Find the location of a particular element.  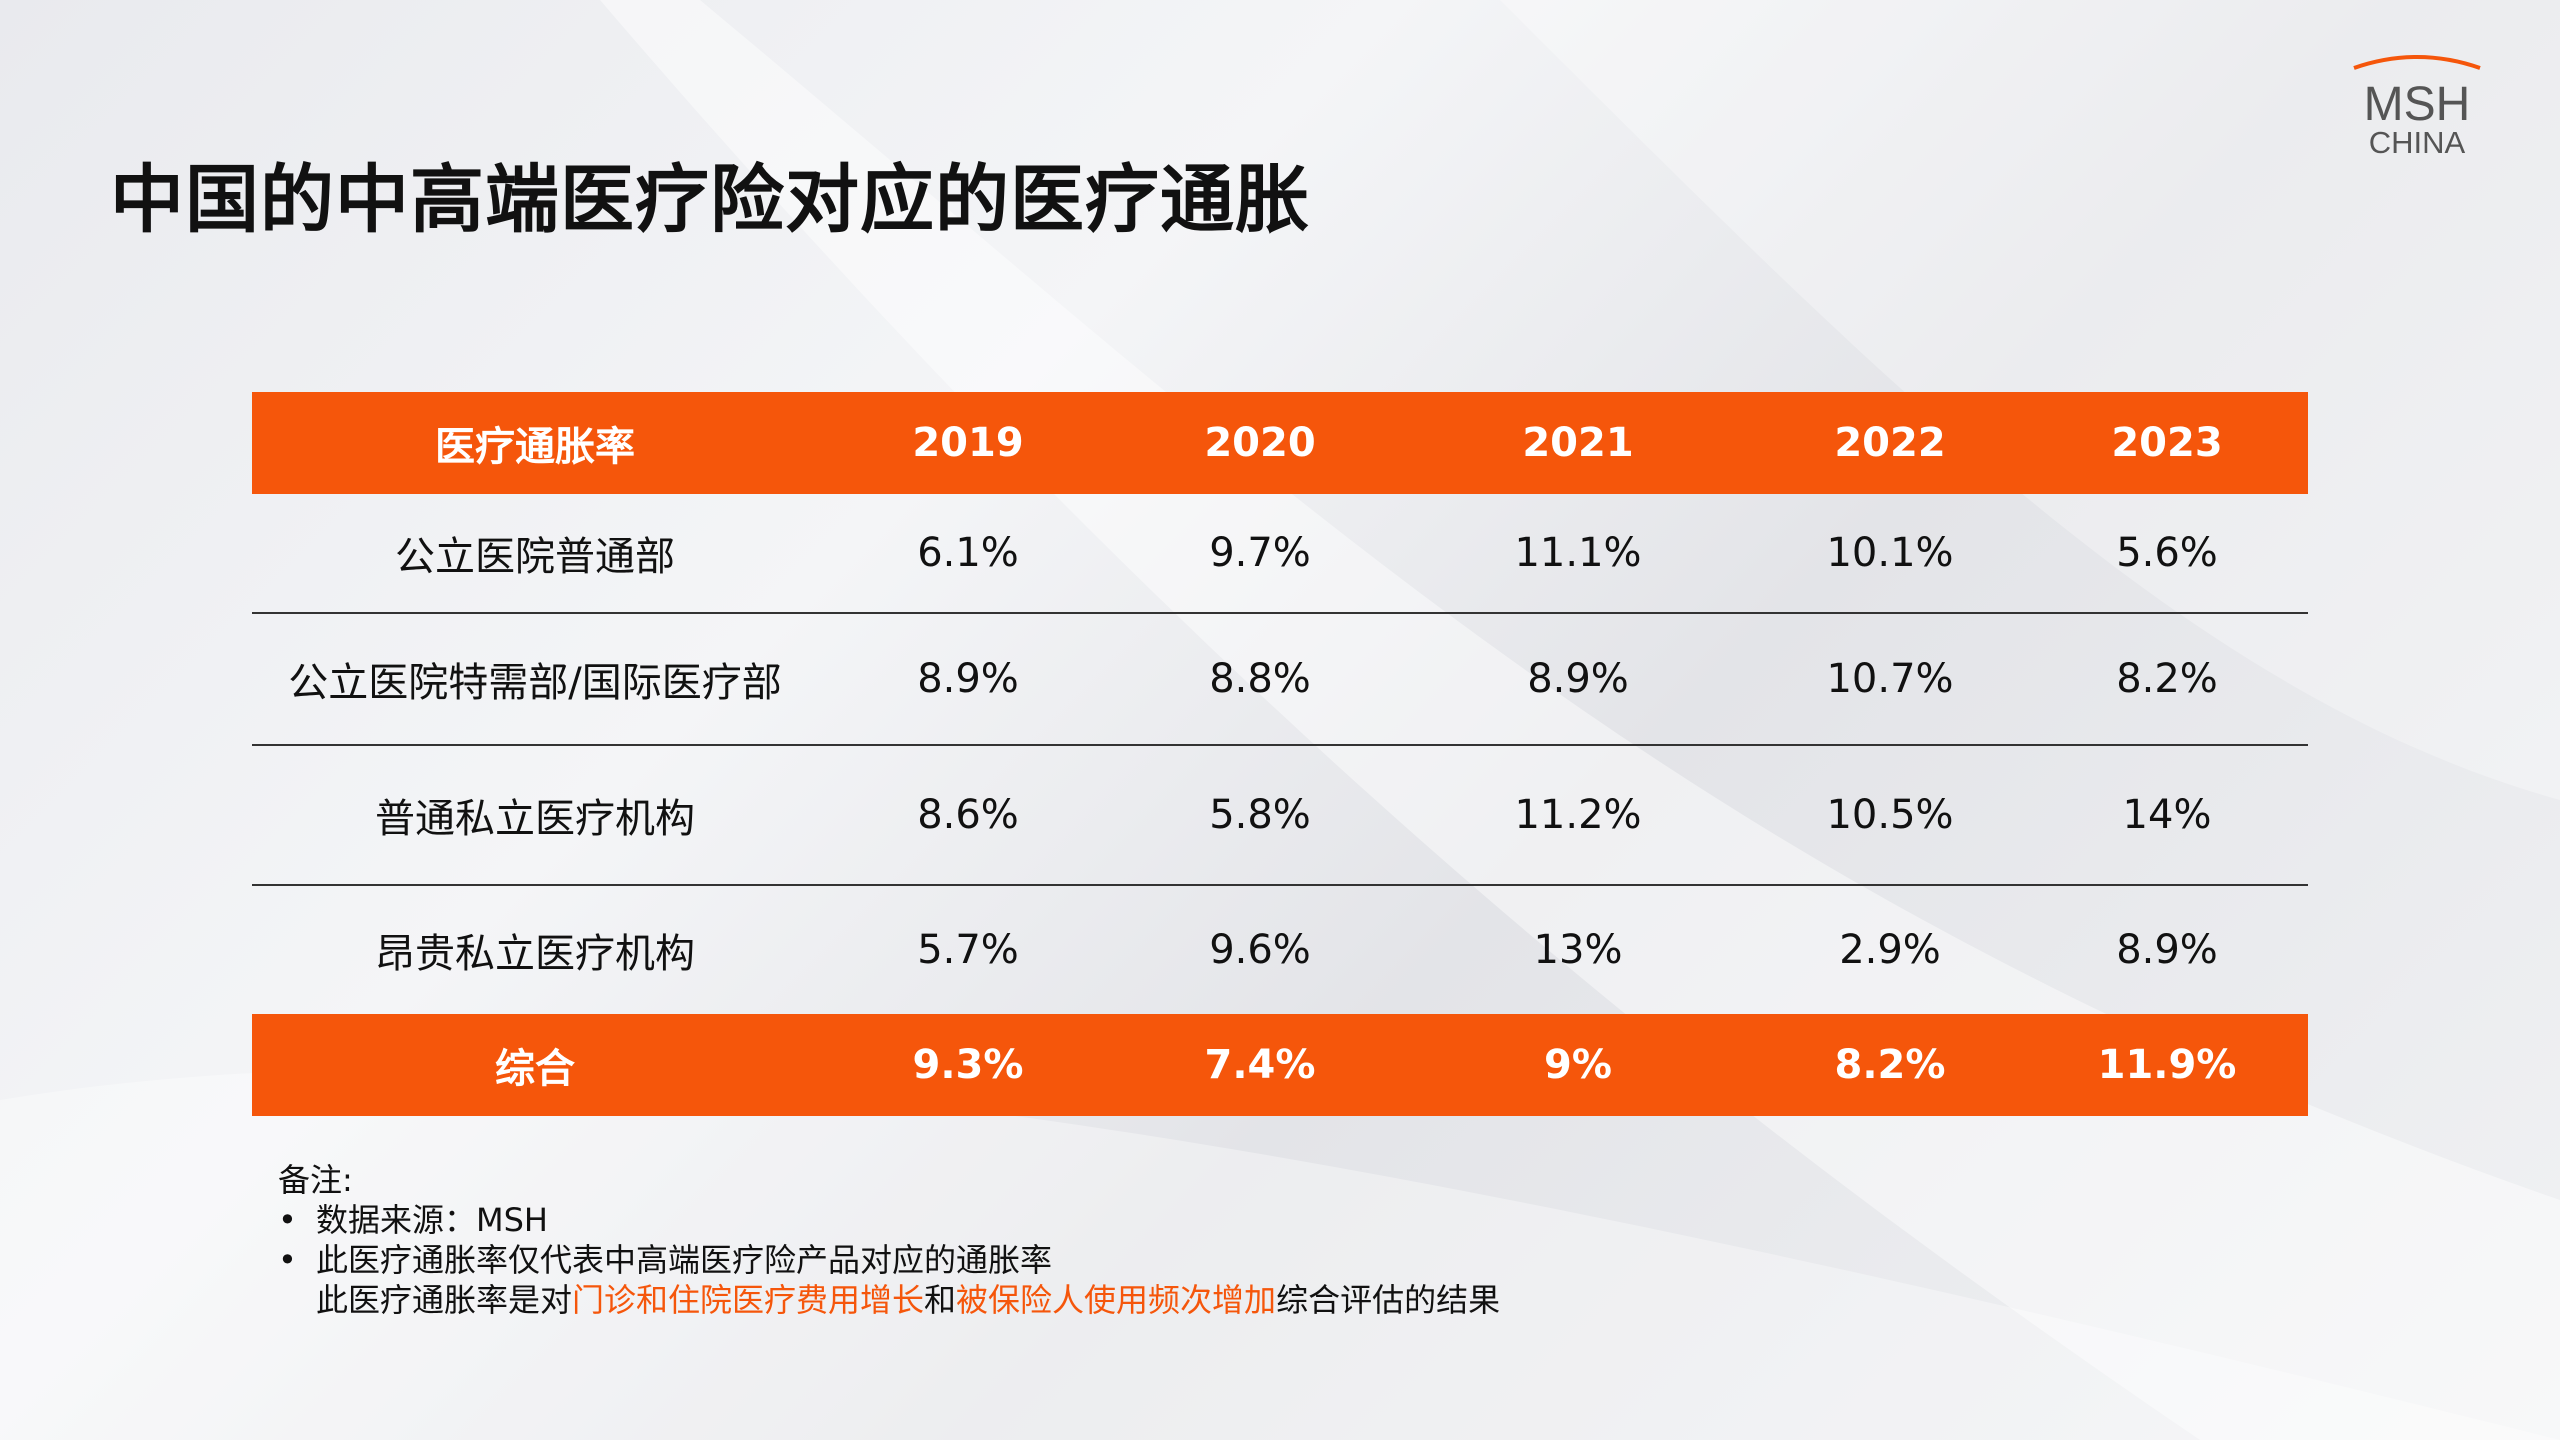

note-item-continuation: 此医疗通胀率是对门诊和住院医疗费用增长和被保险人使用频次增加综合评估的结果 is located at coordinates (889, 1300).